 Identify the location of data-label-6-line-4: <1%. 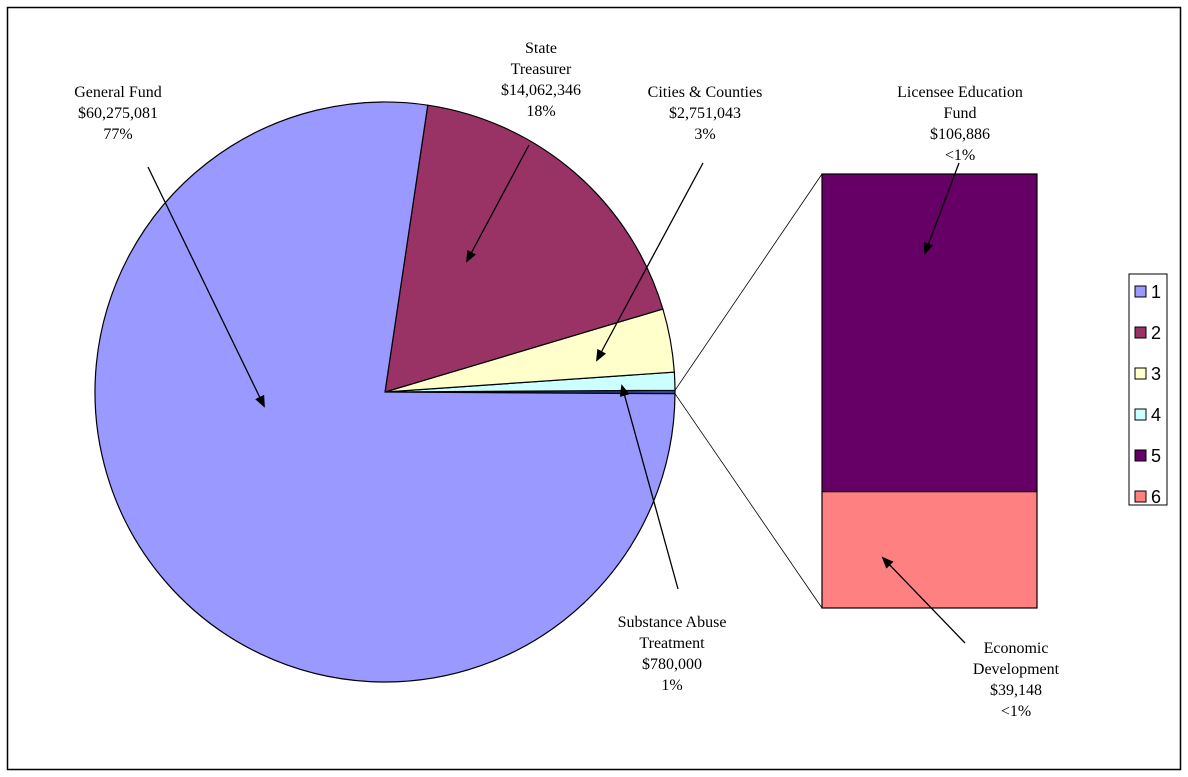
(1016, 711).